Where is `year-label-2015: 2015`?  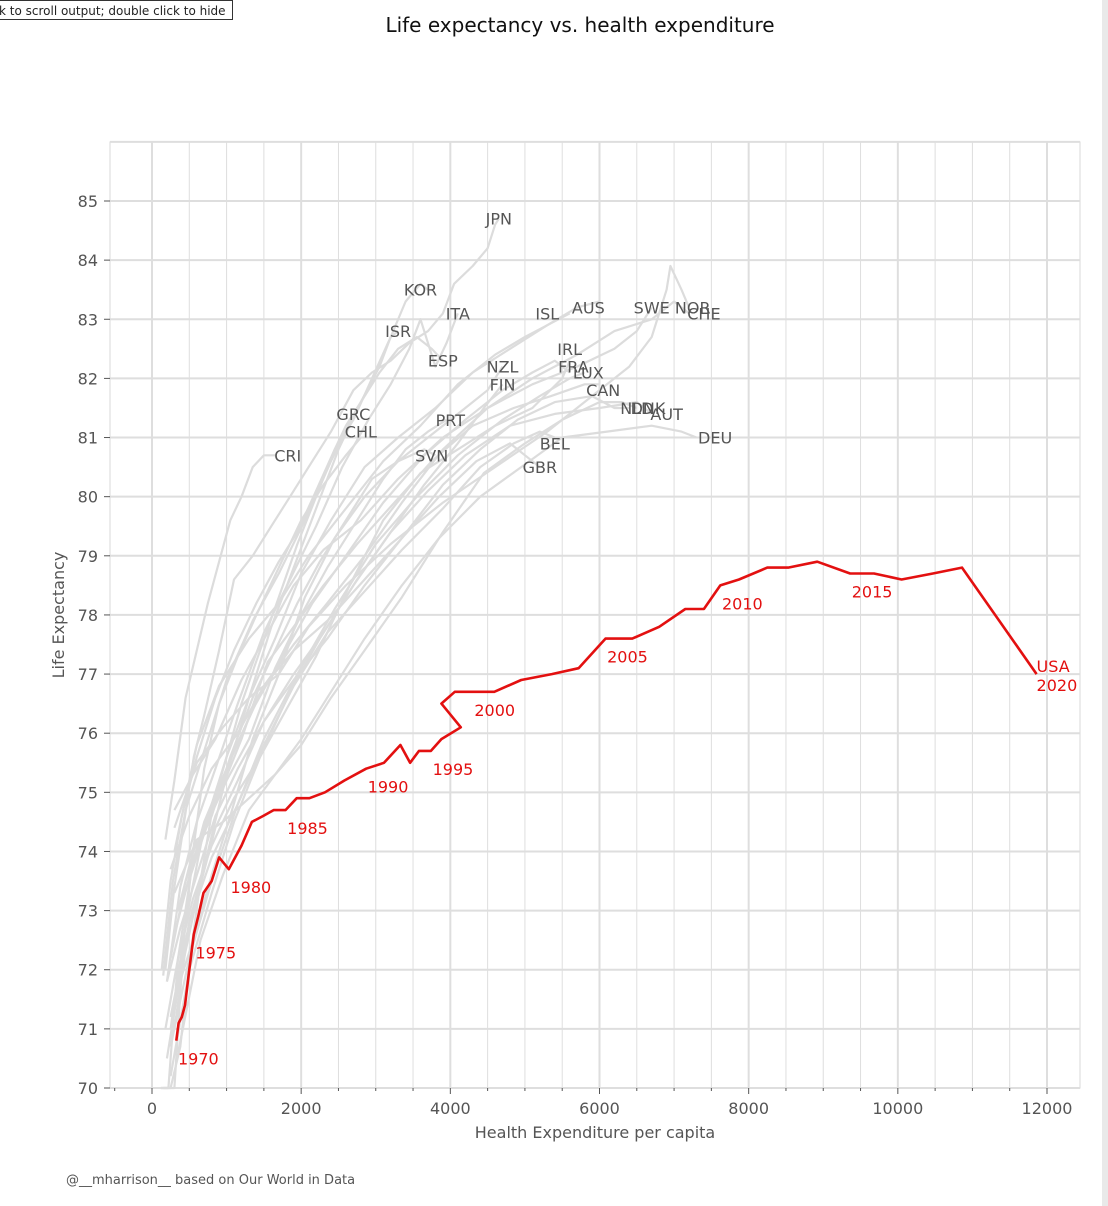 year-label-2015: 2015 is located at coordinates (872, 592).